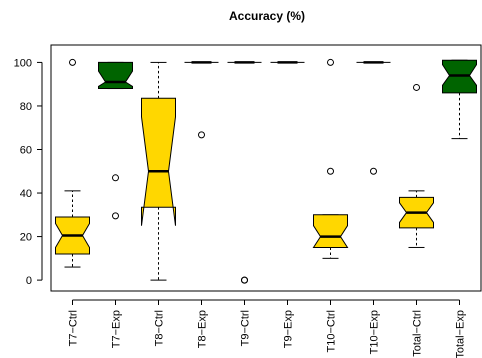  What do you see at coordinates (418, 333) in the screenshot?
I see `x-tick-label: Total−Ctrl` at bounding box center [418, 333].